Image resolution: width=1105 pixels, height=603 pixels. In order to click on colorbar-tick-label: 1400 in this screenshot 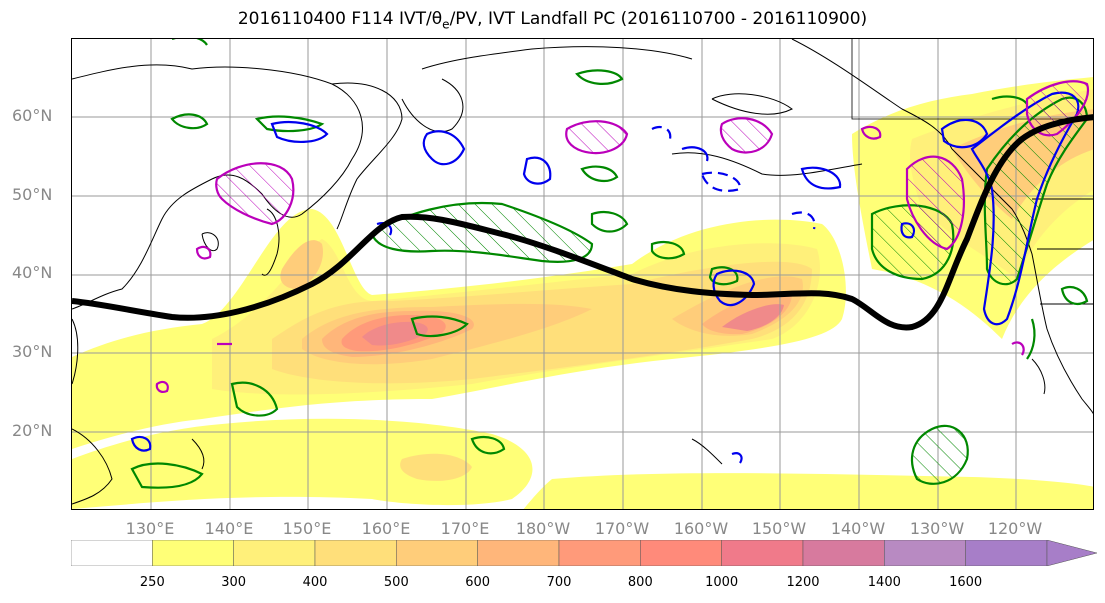, I will do `click(884, 582)`.